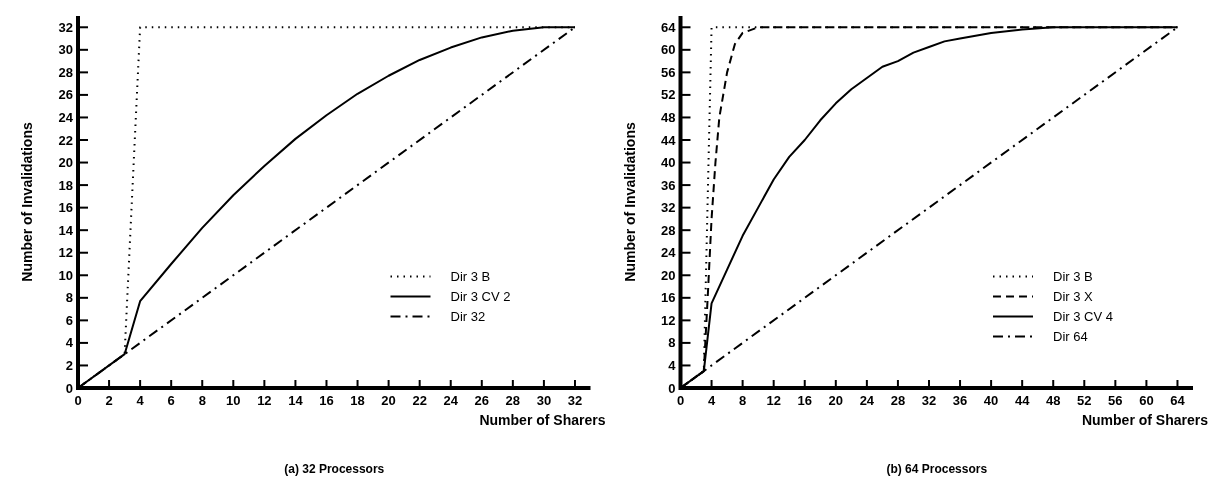  What do you see at coordinates (668, 95) in the screenshot?
I see `y-tick-label: 52` at bounding box center [668, 95].